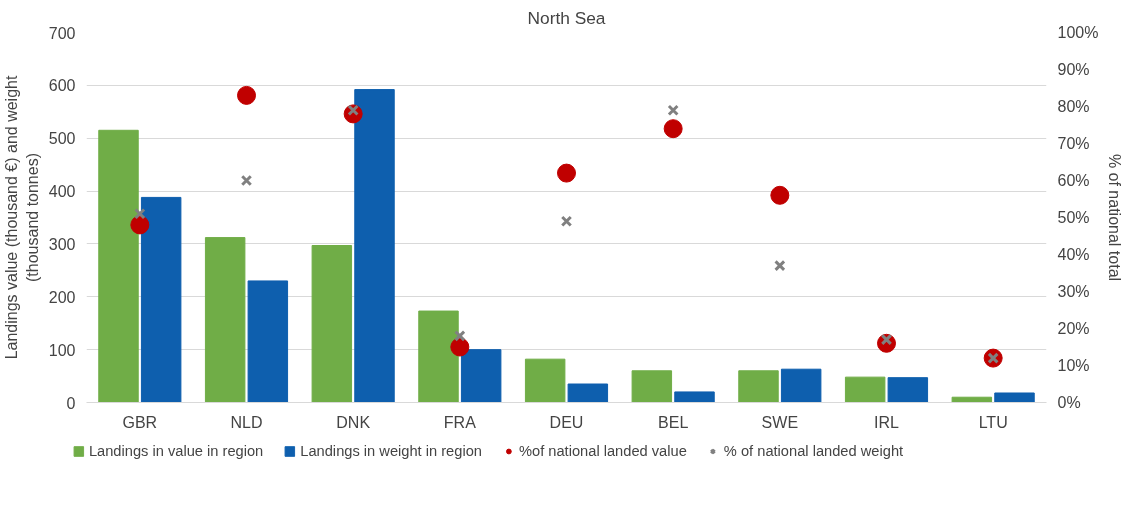  I want to click on y-tick-label: 0, so click(71, 403).